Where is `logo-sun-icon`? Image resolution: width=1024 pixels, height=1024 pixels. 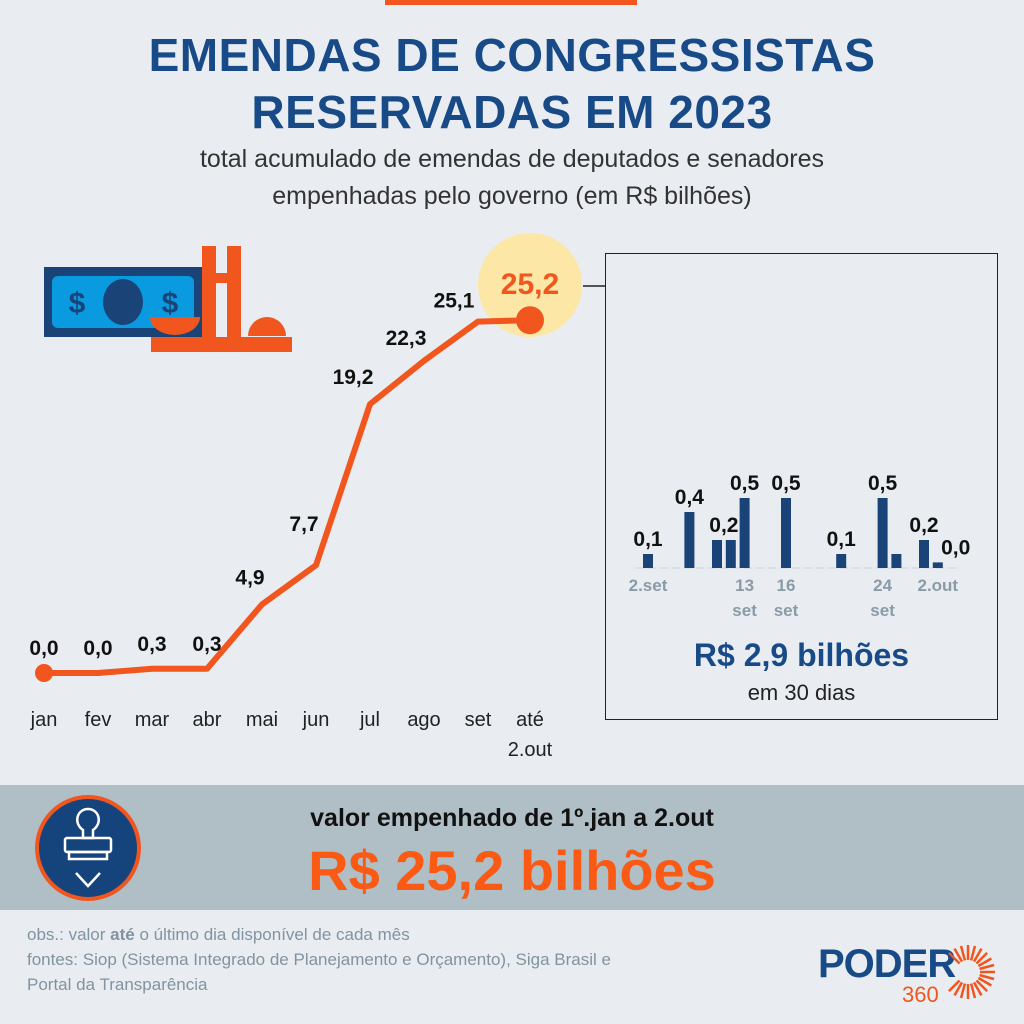 logo-sun-icon is located at coordinates (971, 972).